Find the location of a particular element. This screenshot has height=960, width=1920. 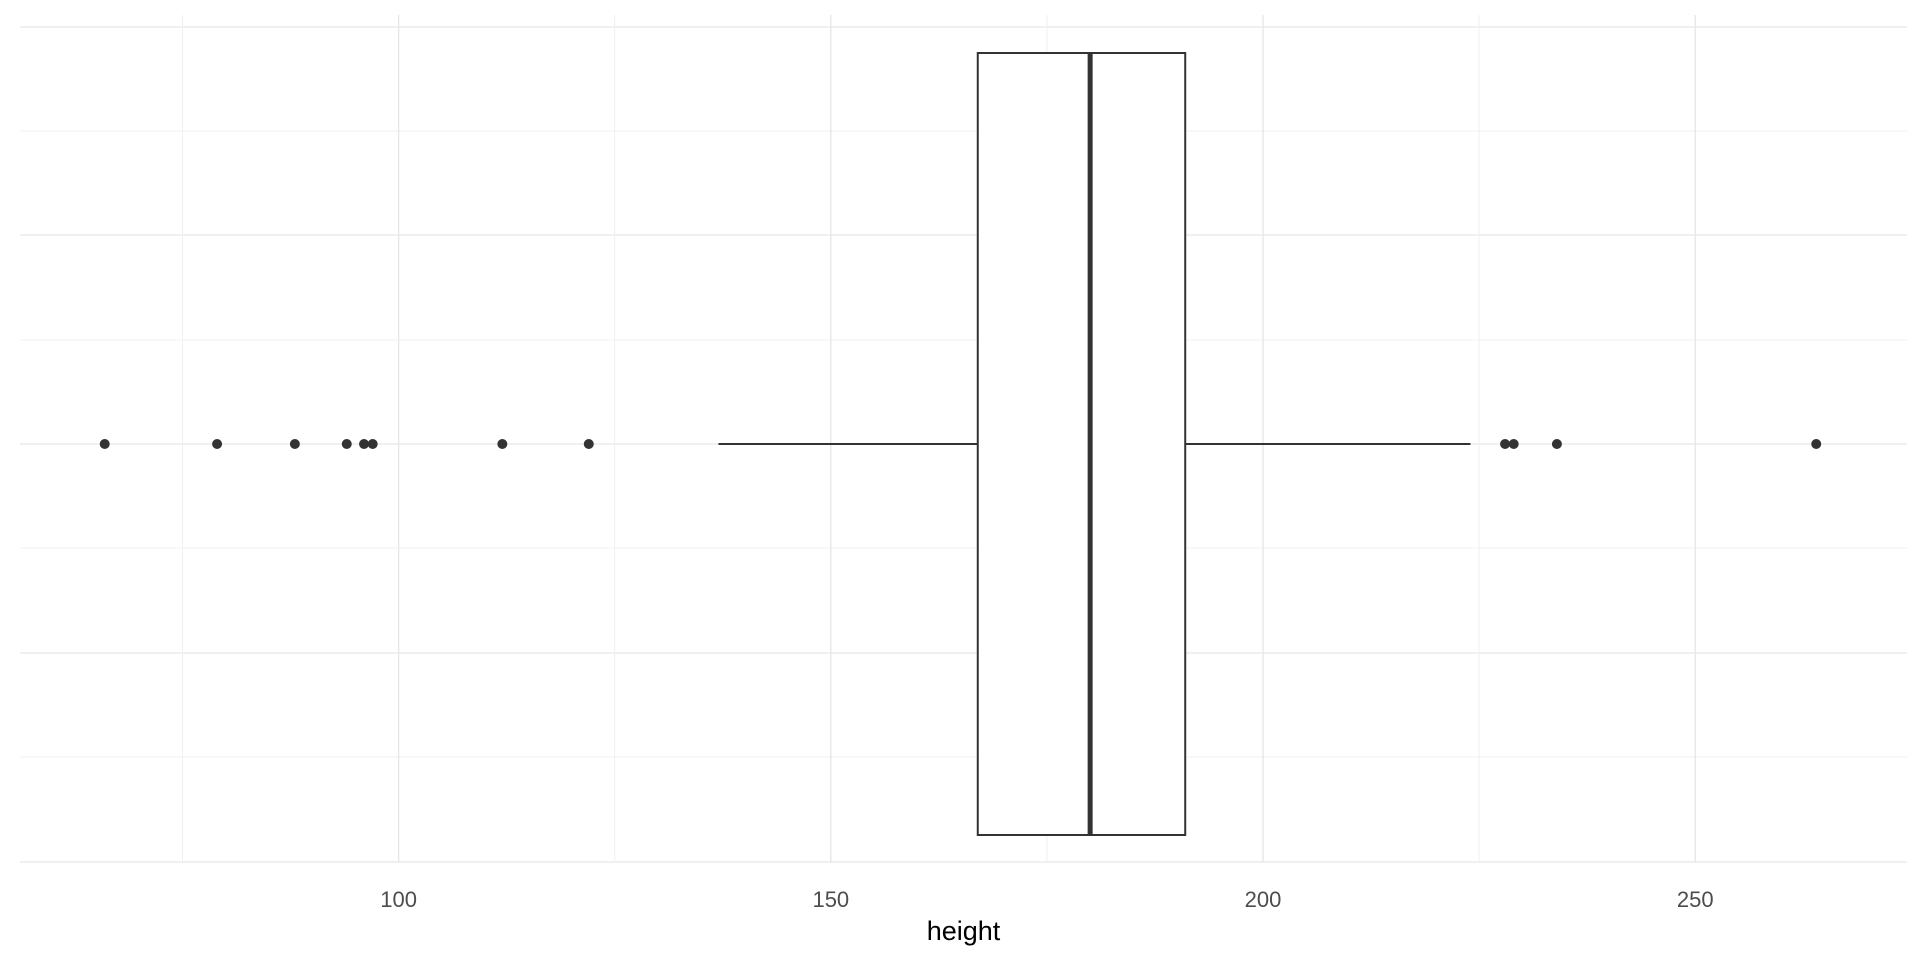

x-tick-label: 200 is located at coordinates (1263, 899).